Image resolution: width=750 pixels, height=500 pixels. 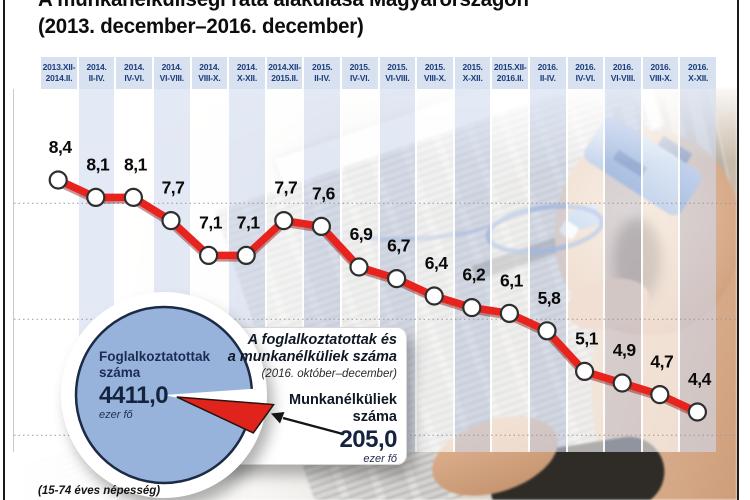 What do you see at coordinates (134, 395) in the screenshot?
I see `employed-value: 4411,0` at bounding box center [134, 395].